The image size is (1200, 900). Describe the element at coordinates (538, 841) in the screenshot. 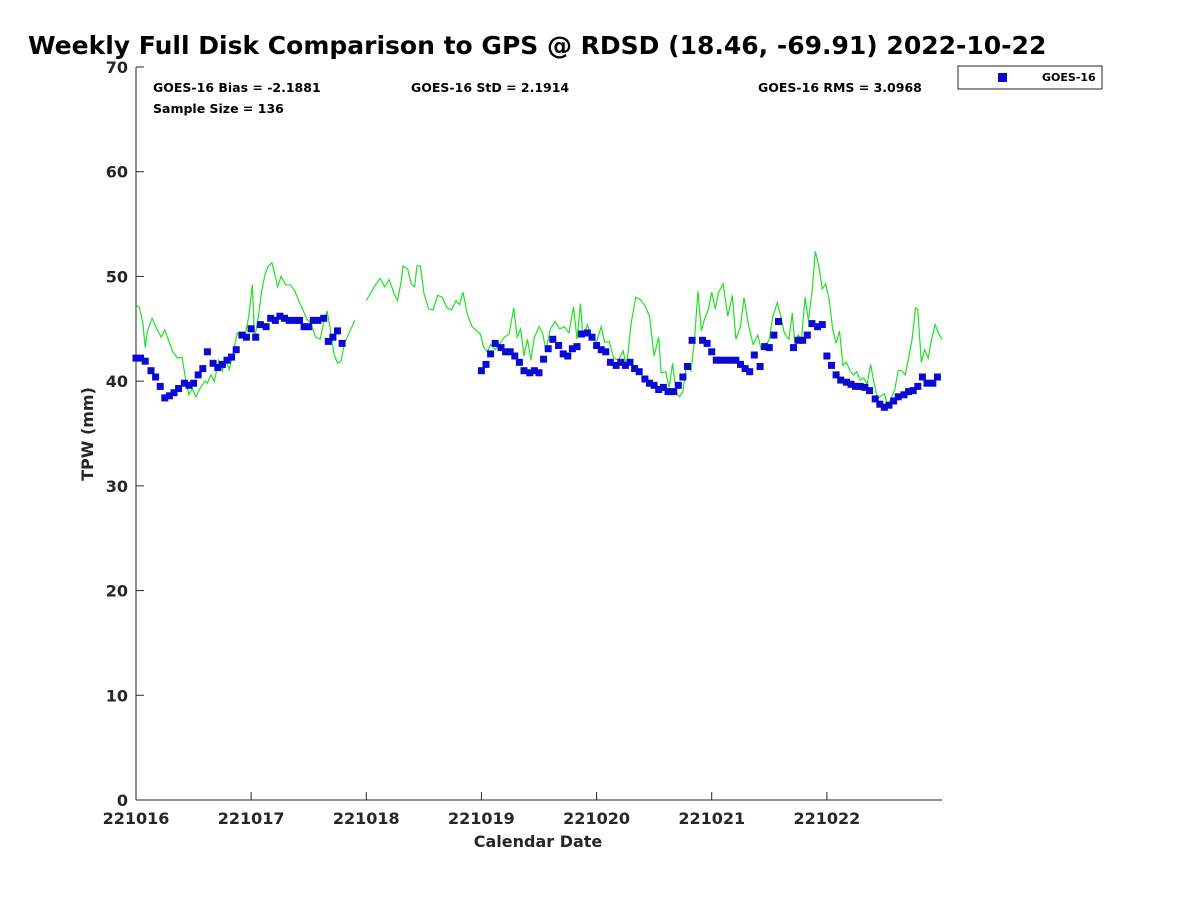

I see `x-axis-label: Calendar Date` at that location.